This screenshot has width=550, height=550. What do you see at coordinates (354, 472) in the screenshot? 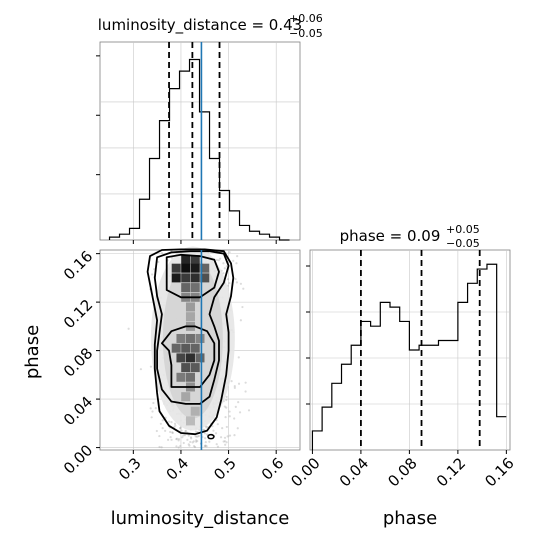
I see `phase-hist-xtick-label: 0.04` at bounding box center [354, 472].